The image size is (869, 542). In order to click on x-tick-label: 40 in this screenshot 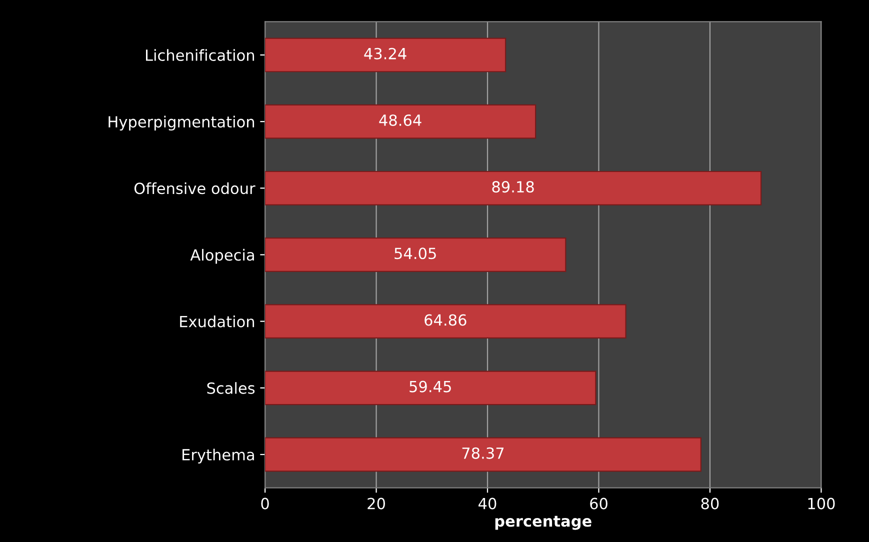, I will do `click(487, 504)`.